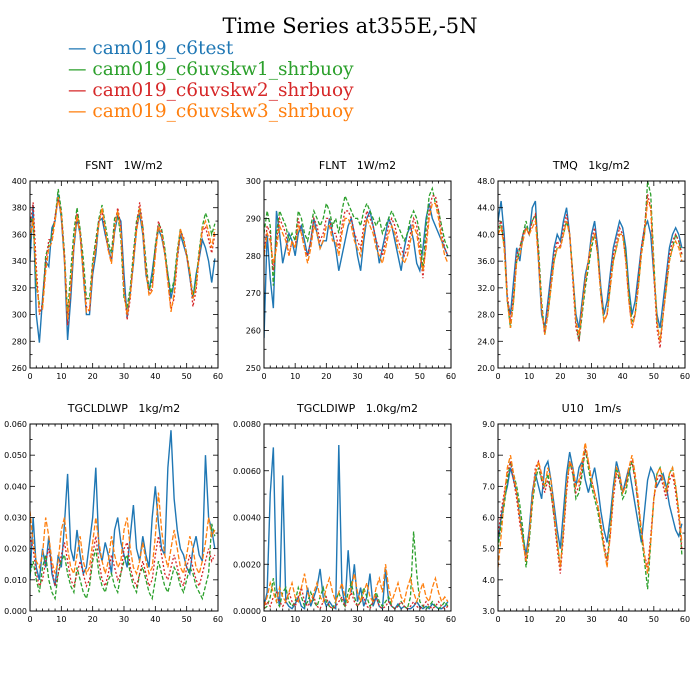 The height and width of the screenshot is (700, 700). What do you see at coordinates (211, 111) in the screenshot?
I see `legend-entry: — cam019_c6uvskw3_shrbuoy` at bounding box center [211, 111].